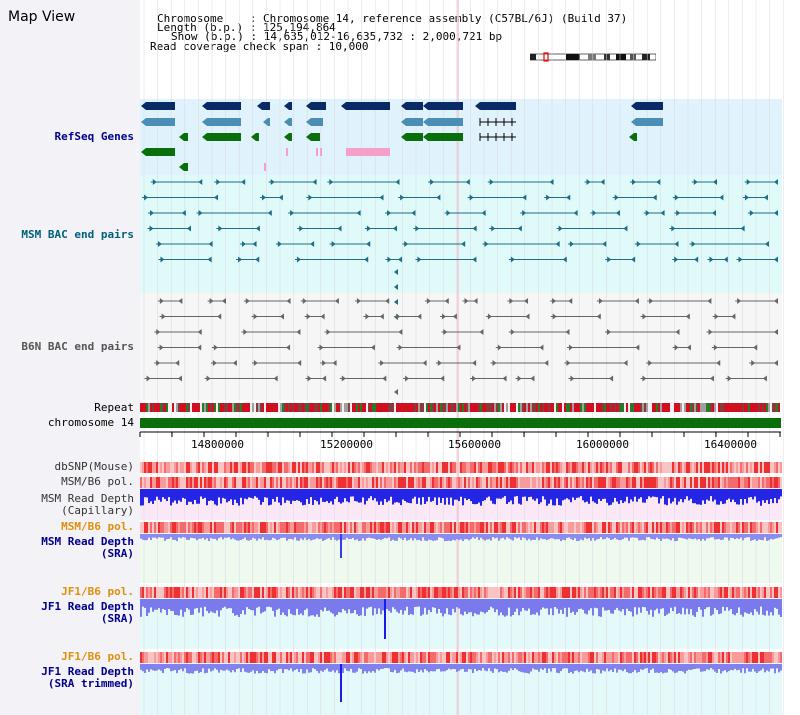  What do you see at coordinates (97, 591) in the screenshot?
I see `jf1-b6-pol-label: JF1/B6 pol.` at bounding box center [97, 591].